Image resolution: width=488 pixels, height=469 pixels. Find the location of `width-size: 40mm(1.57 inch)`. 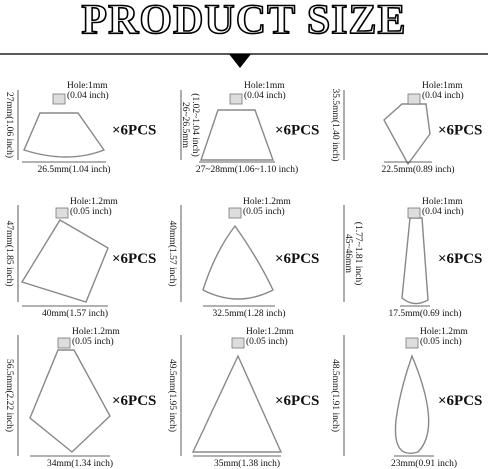

width-size: 40mm(1.57 inch) is located at coordinates (75, 313).